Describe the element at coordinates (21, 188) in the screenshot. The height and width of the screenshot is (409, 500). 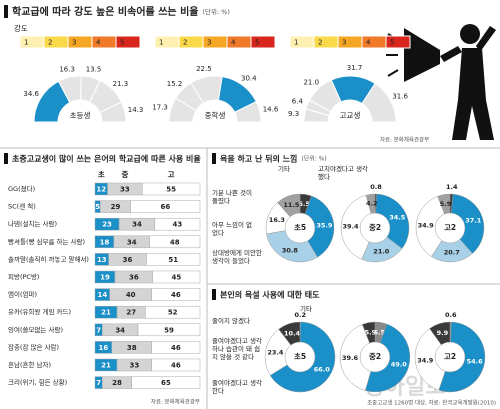
I see `row-label: GG(졌다)` at that location.